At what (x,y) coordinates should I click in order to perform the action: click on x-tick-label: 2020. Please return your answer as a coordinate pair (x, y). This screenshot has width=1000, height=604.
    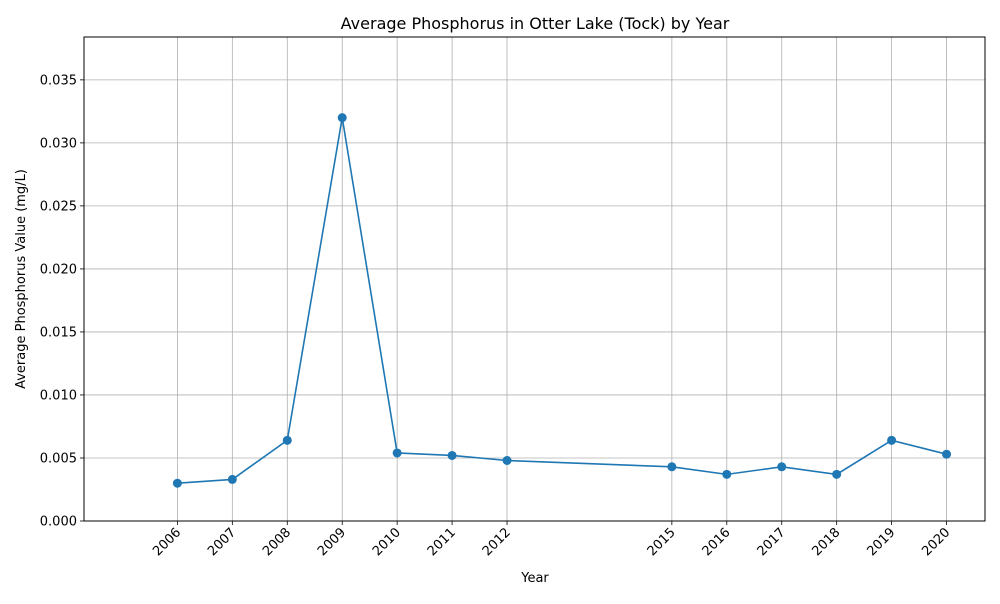
    Looking at the image, I should click on (936, 542).